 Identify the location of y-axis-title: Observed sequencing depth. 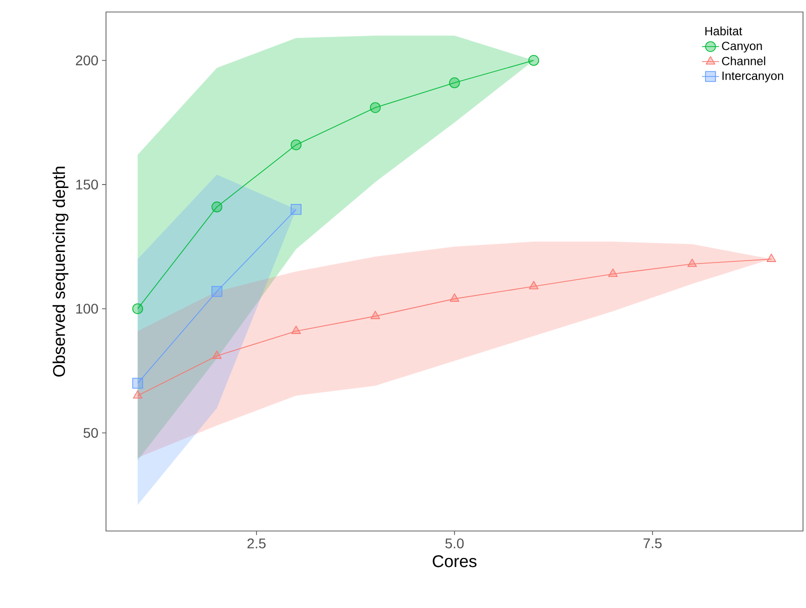
(60, 271).